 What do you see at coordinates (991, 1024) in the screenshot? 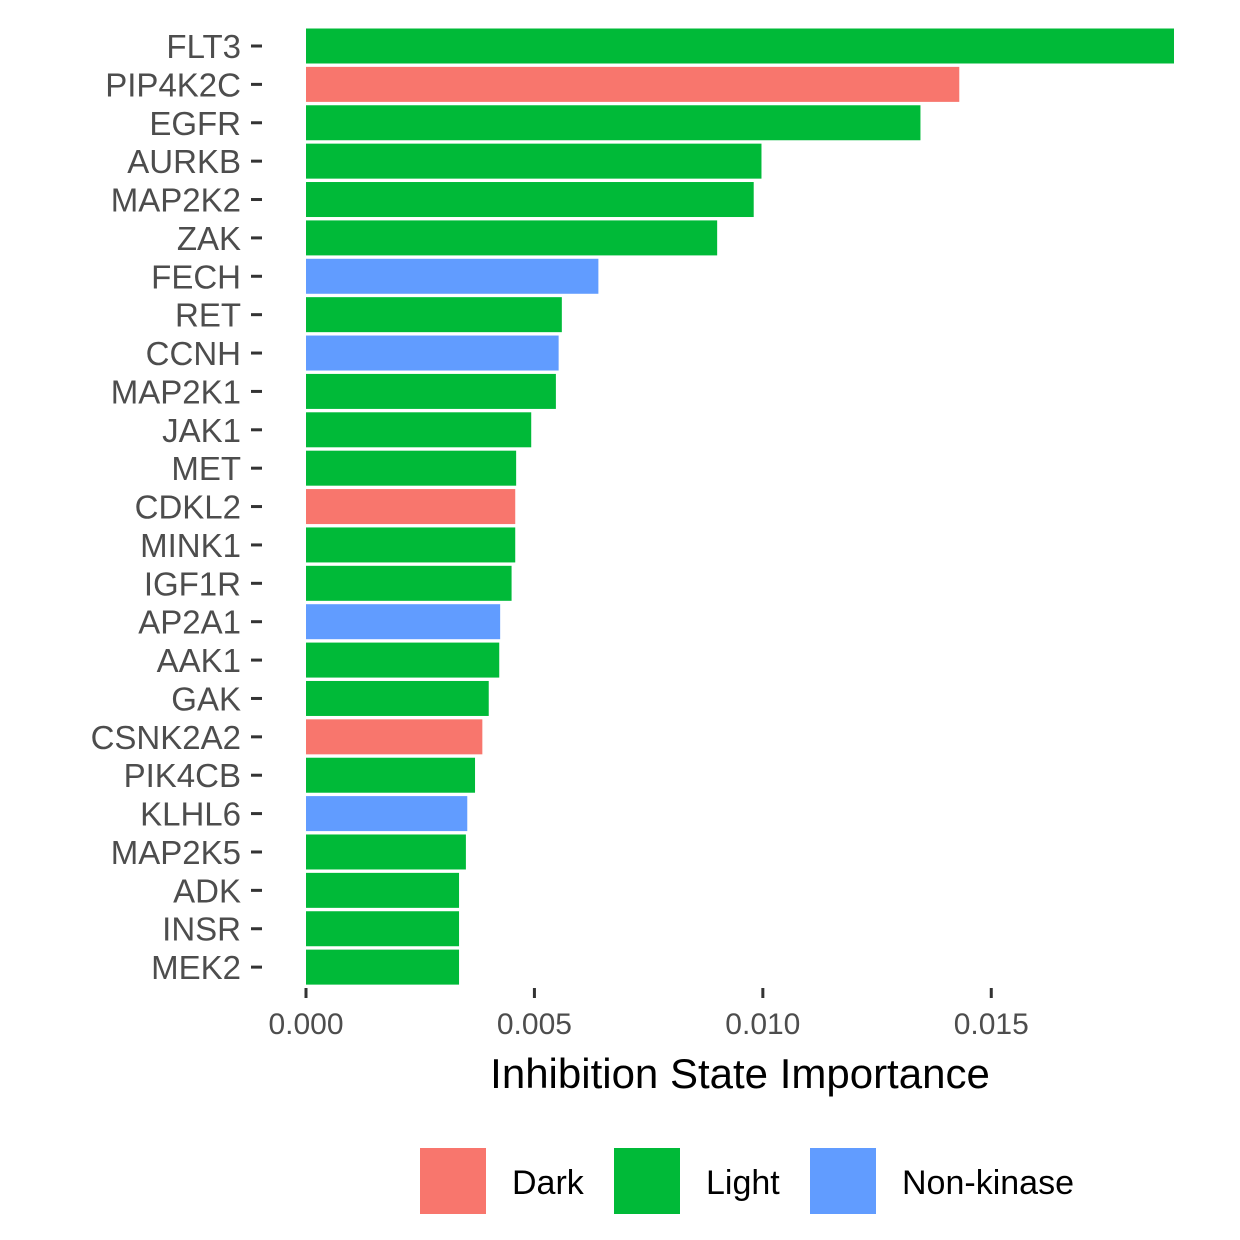
I see `x-tick-label: 0.015` at bounding box center [991, 1024].